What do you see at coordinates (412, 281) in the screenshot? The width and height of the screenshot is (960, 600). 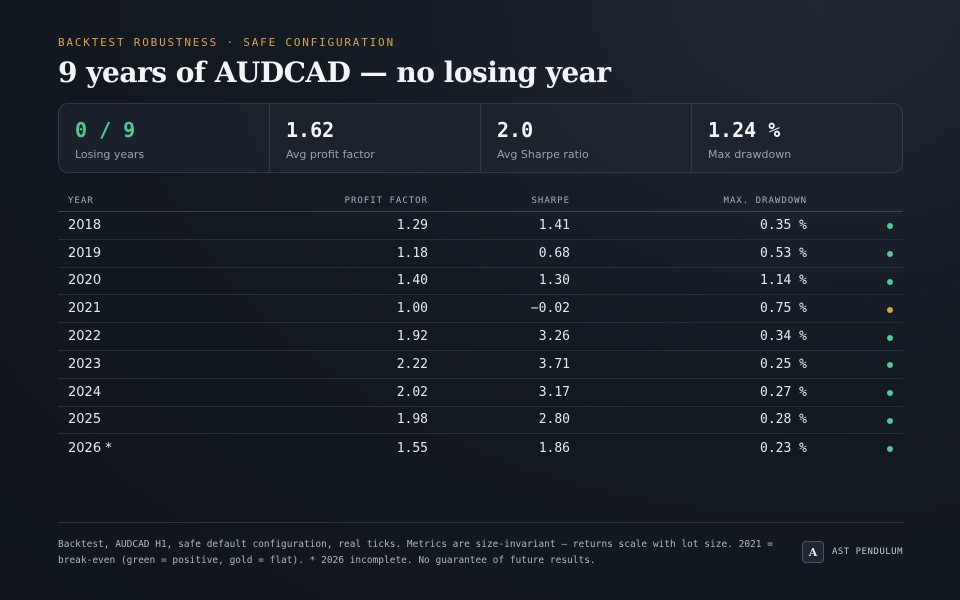 I see `profit-factor-cell: 1.40` at bounding box center [412, 281].